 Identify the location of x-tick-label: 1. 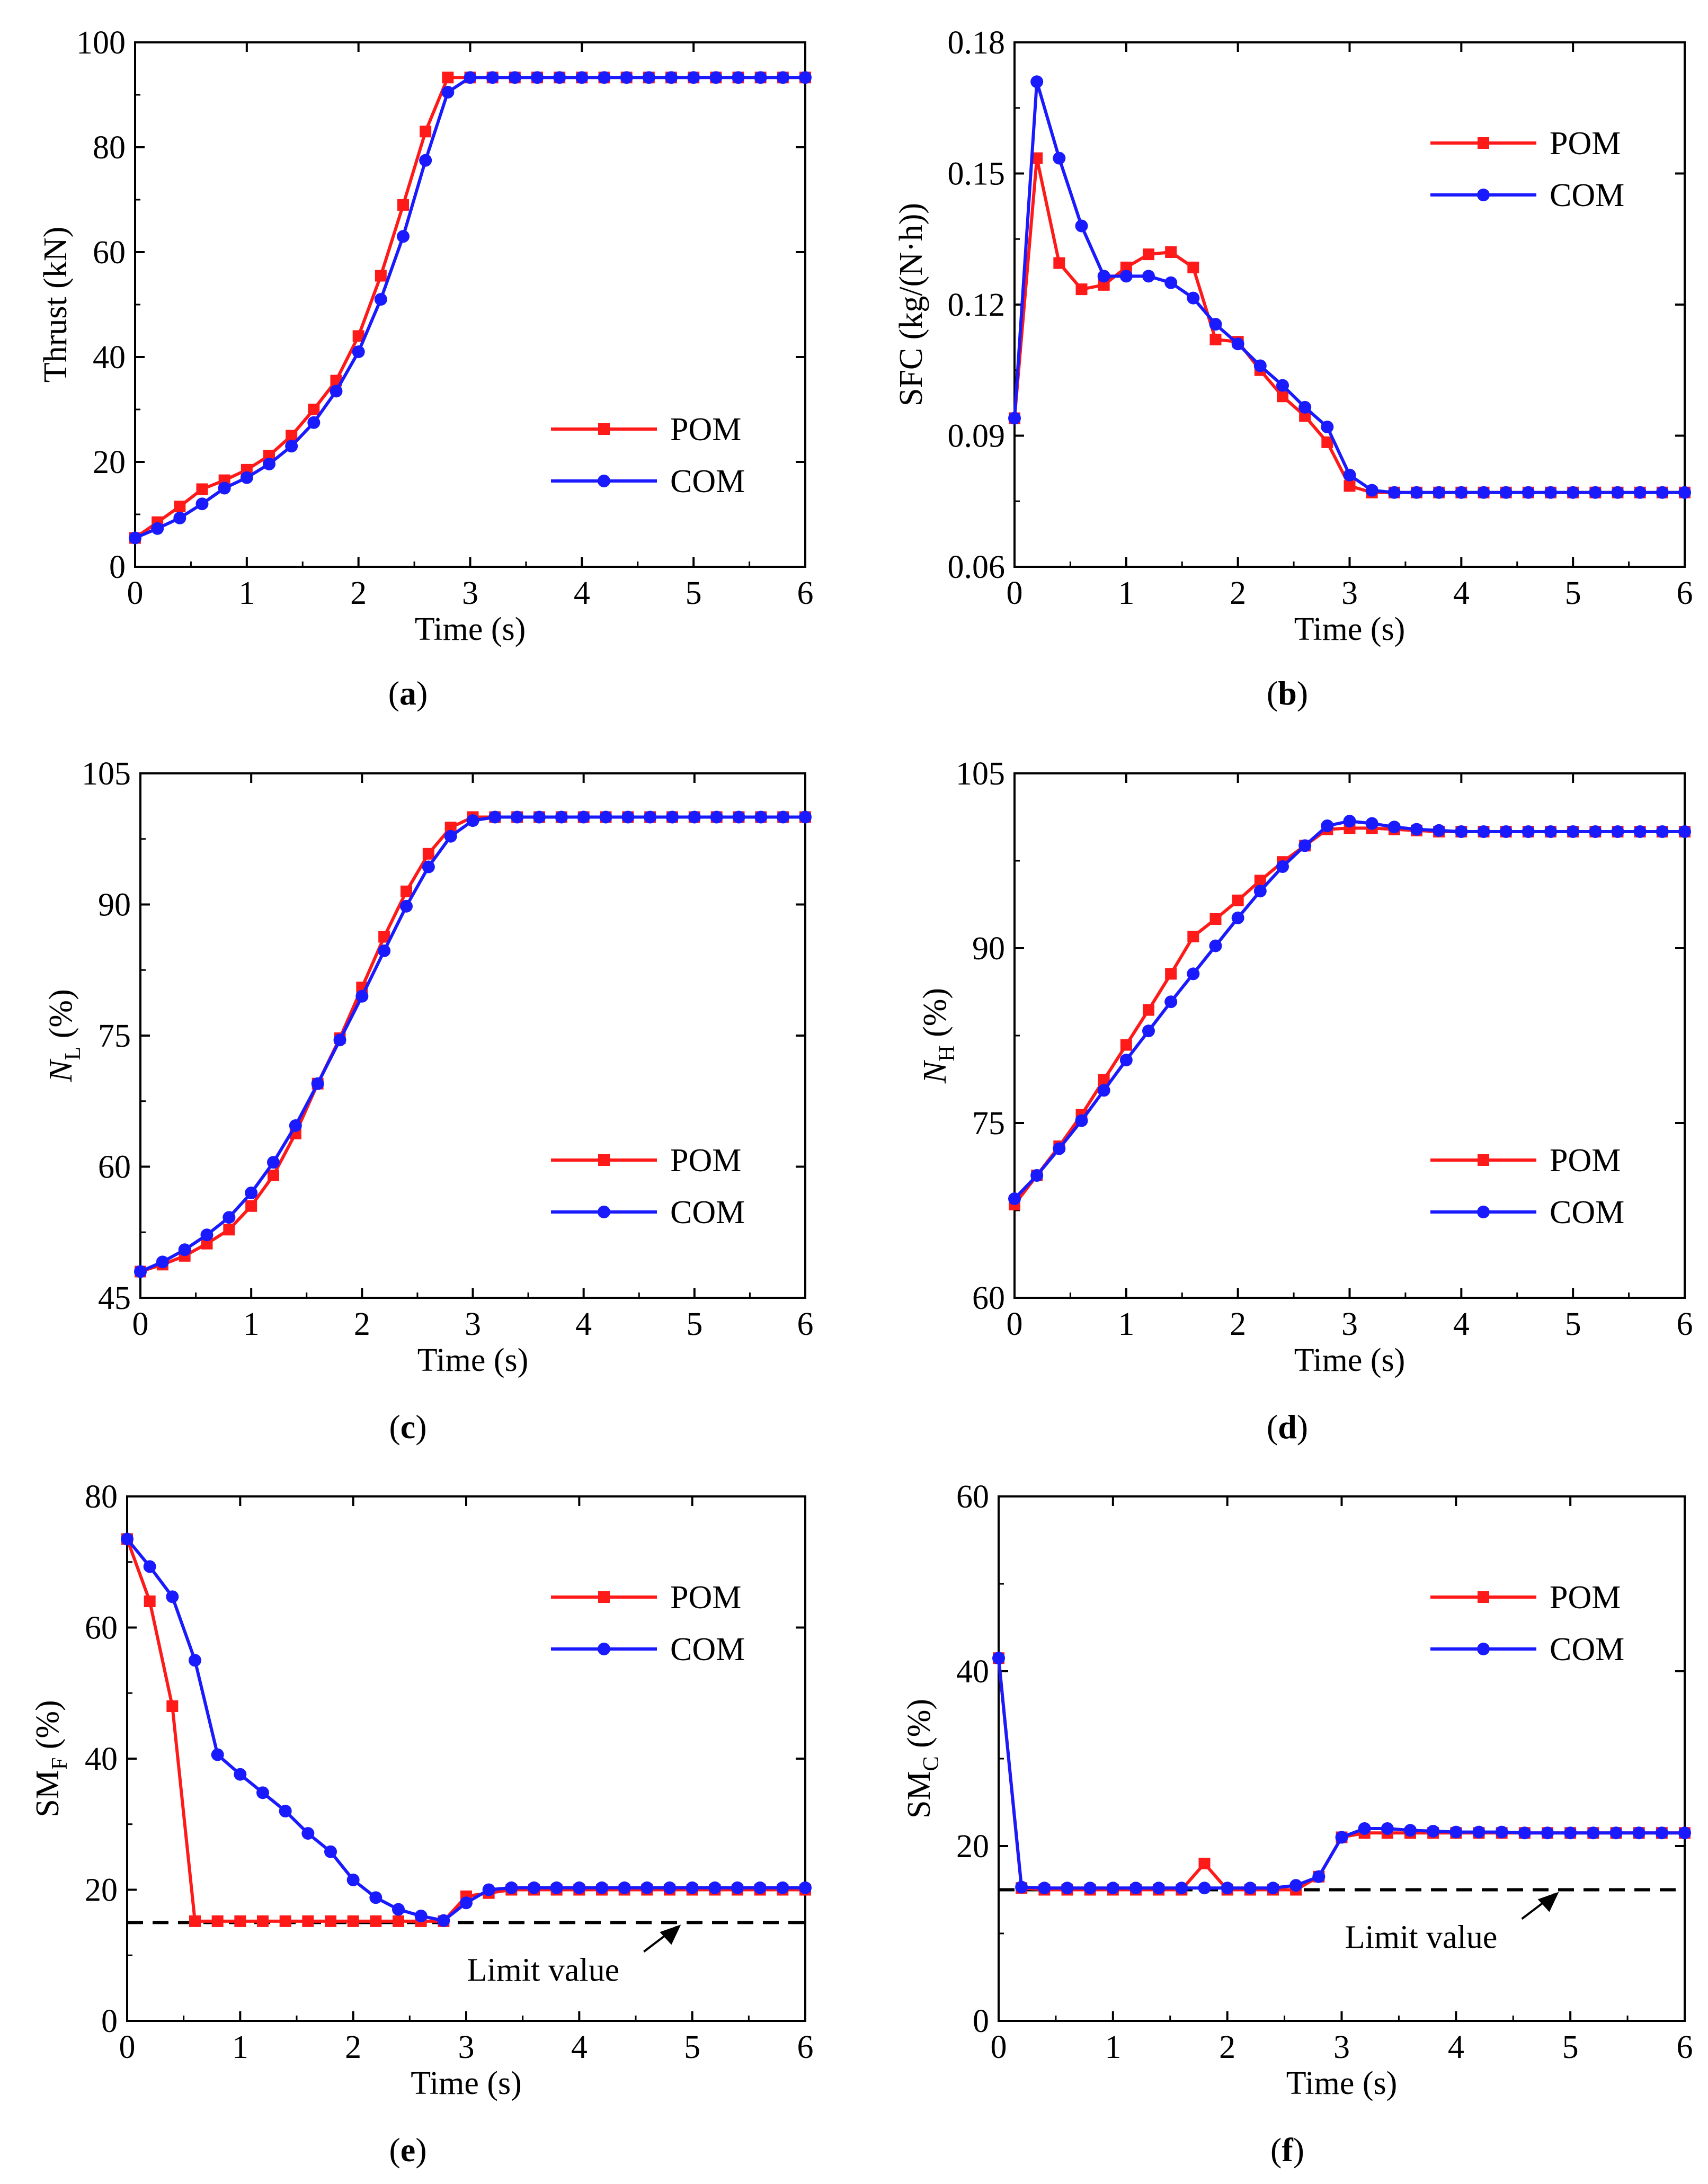
(251, 1324).